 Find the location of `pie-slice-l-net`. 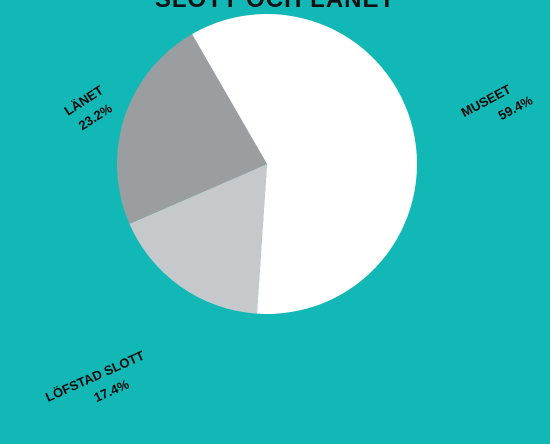

pie-slice-l-net is located at coordinates (191, 129).